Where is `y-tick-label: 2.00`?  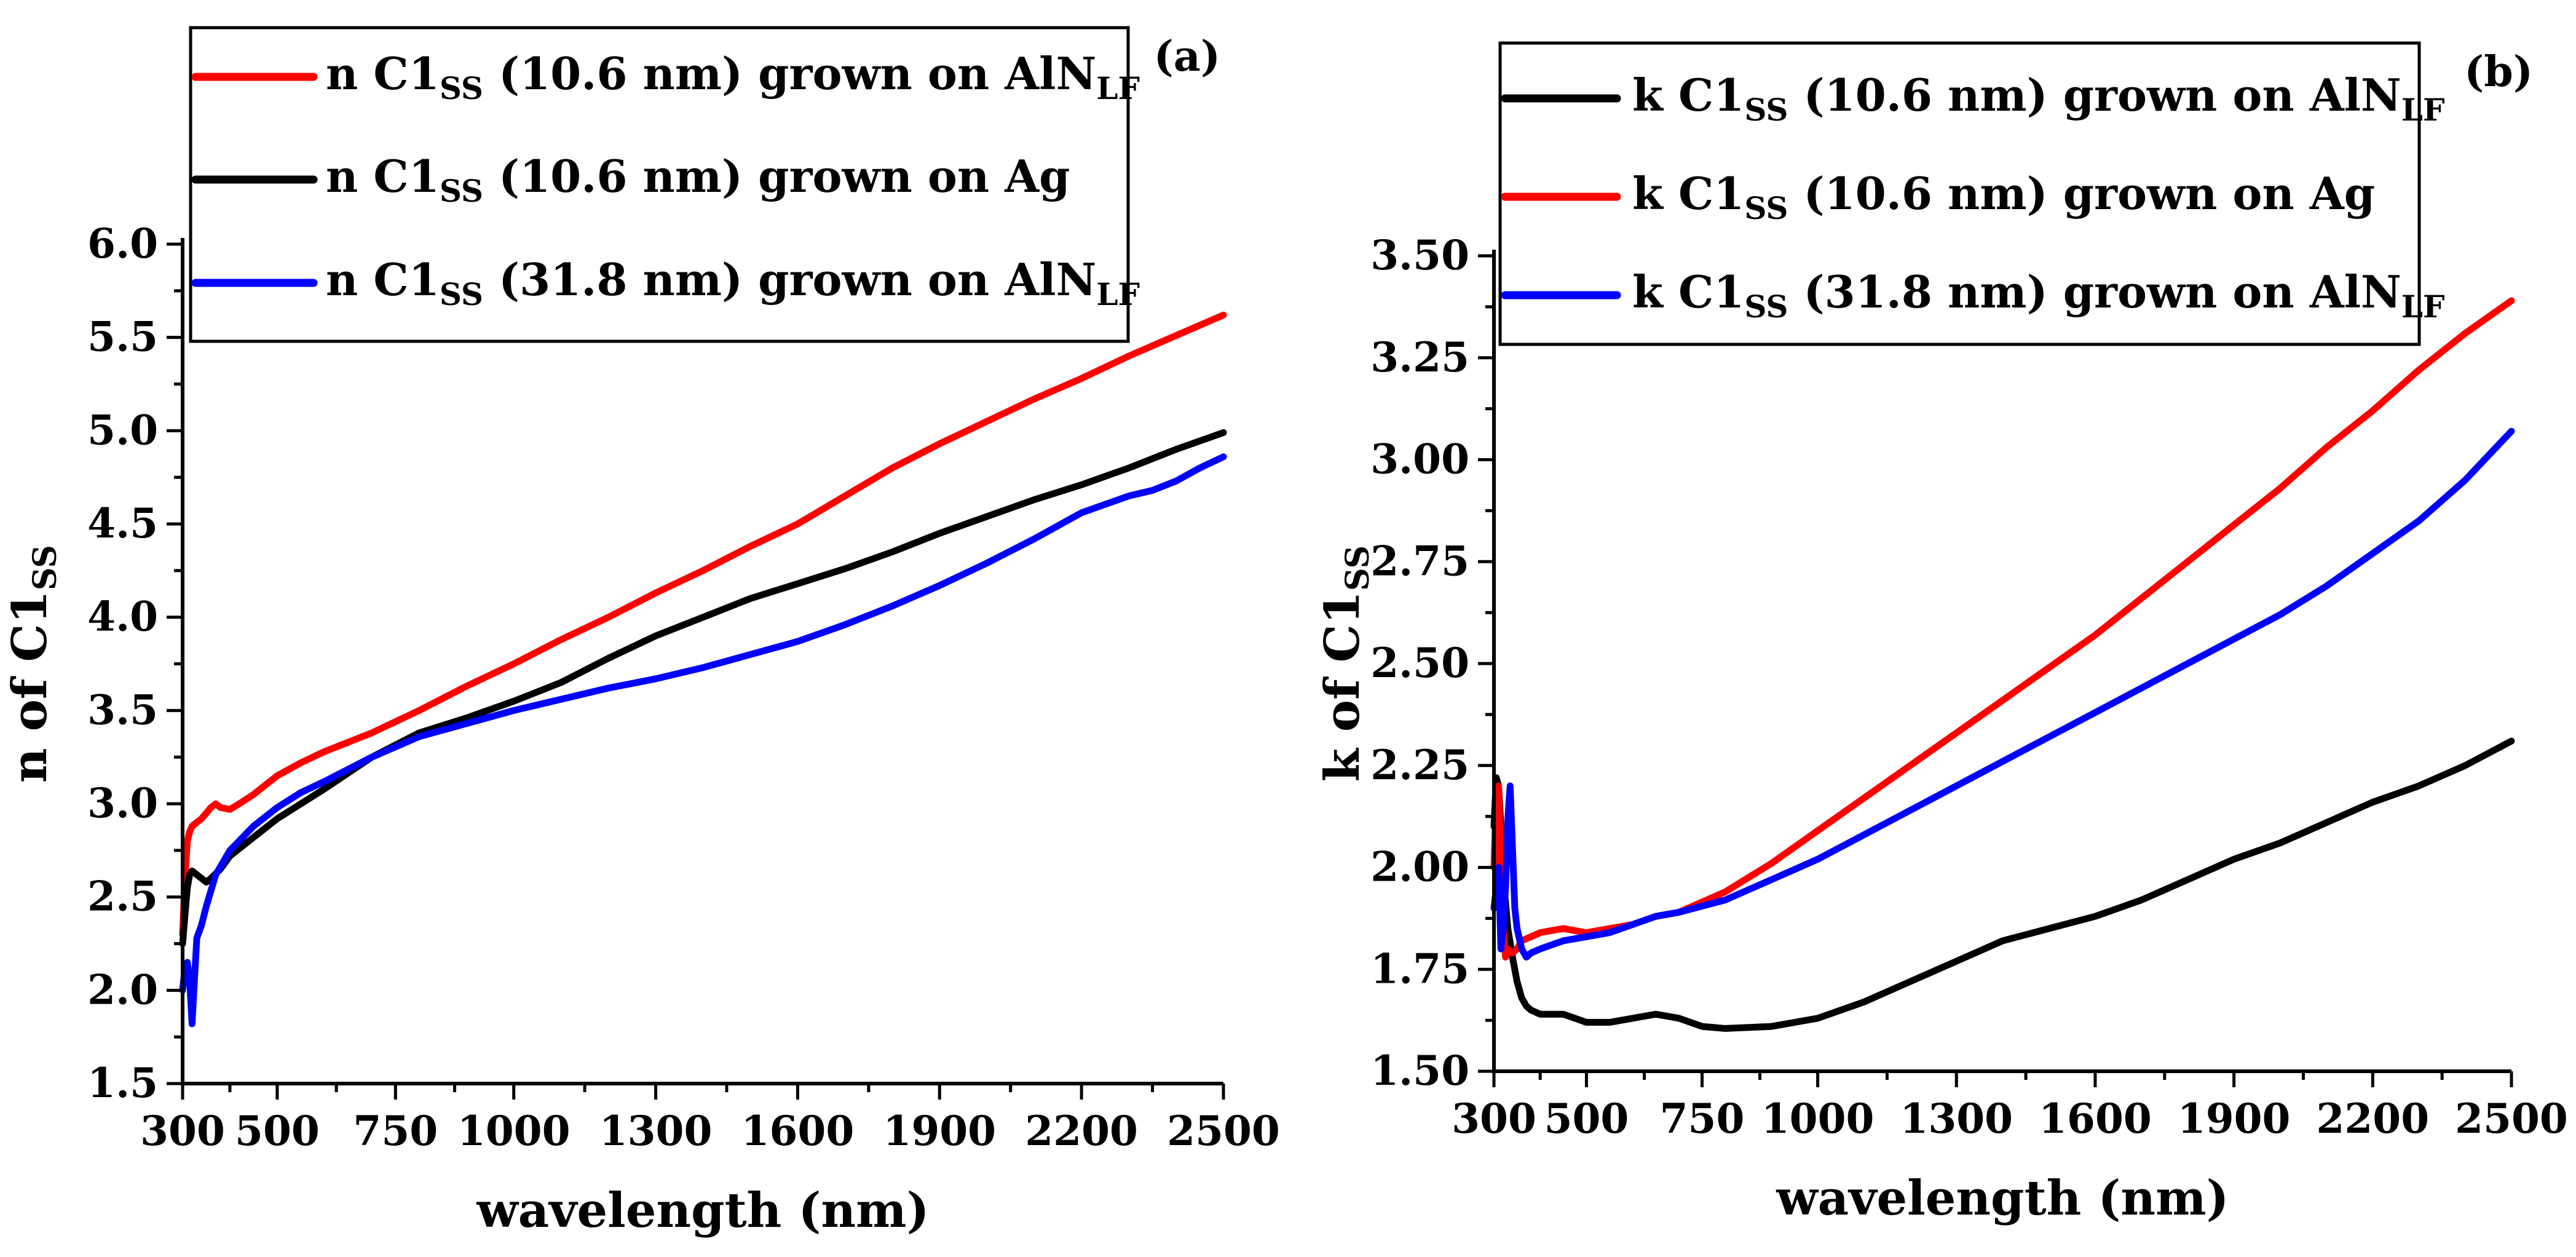 y-tick-label: 2.00 is located at coordinates (1419, 867).